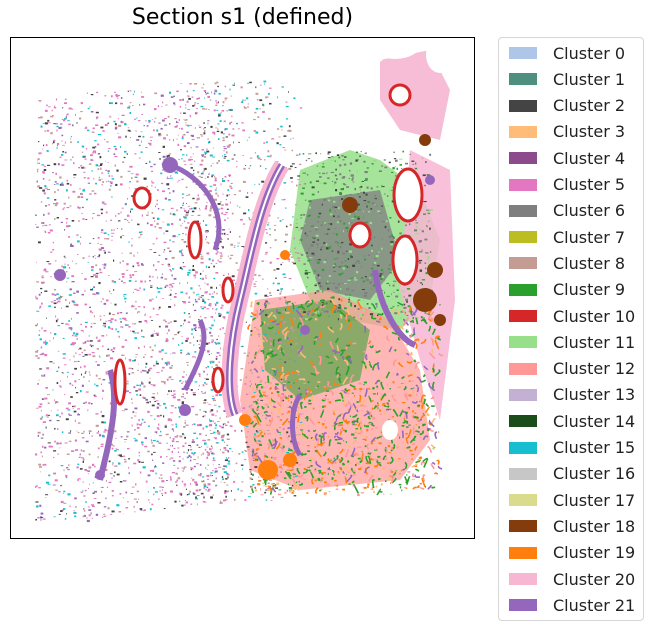 The width and height of the screenshot is (653, 631). Describe the element at coordinates (195, 240) in the screenshot. I see `cluster-10-ring` at that location.